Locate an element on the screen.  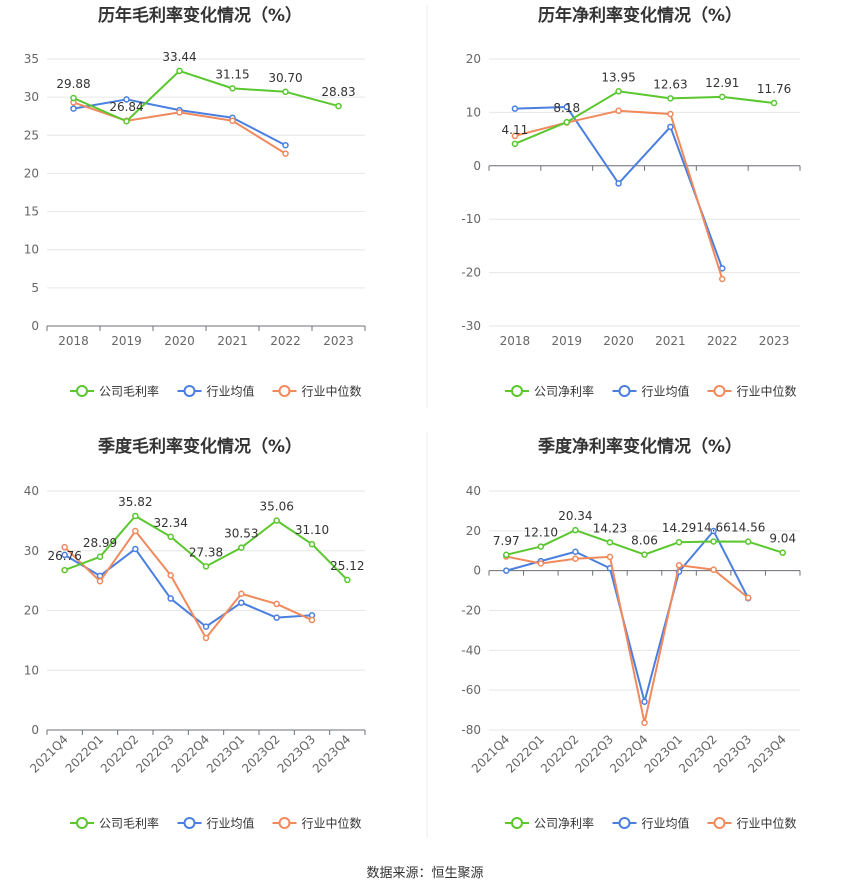
data-label: 28.83 is located at coordinates (338, 92).